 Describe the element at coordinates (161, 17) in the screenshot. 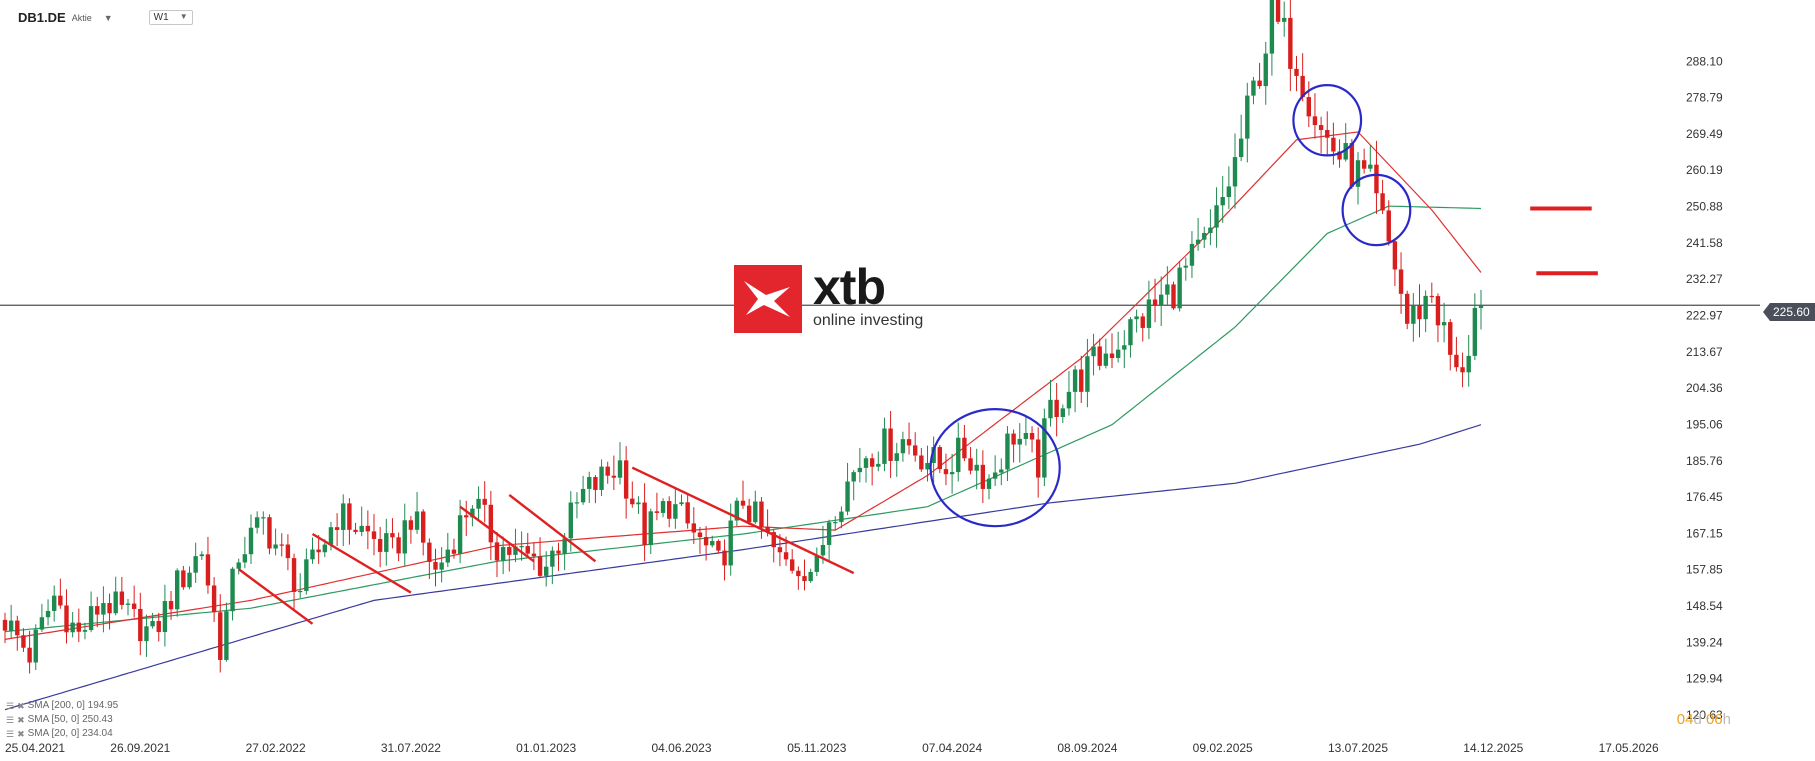

I see `timeframe-value: W1` at that location.